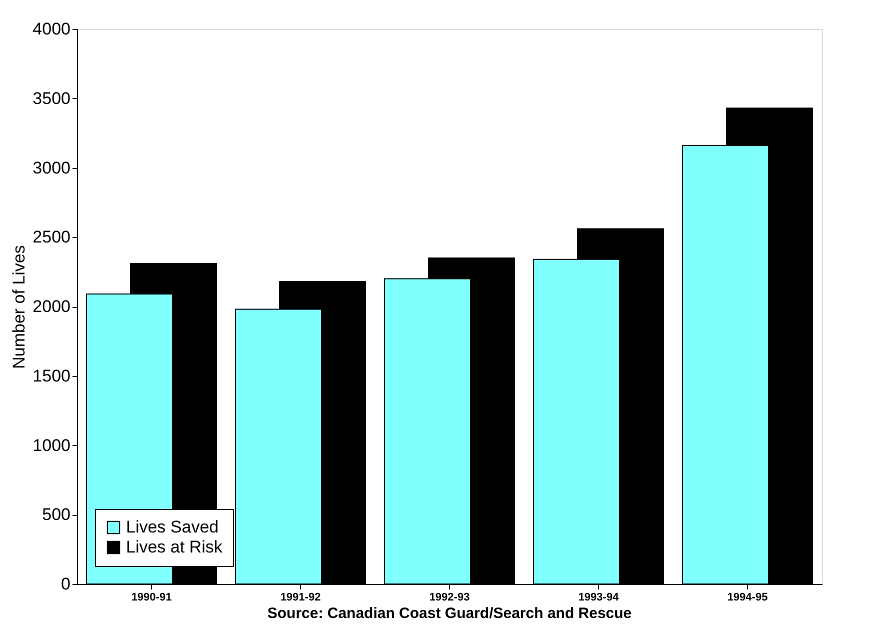  Describe the element at coordinates (51, 29) in the screenshot. I see `y-tick-label: 4000` at that location.